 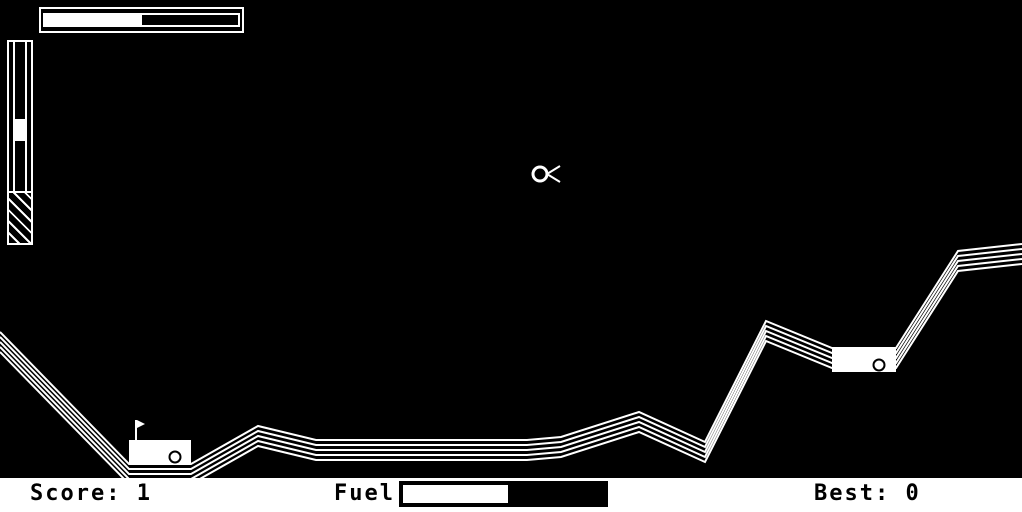 I want to click on target-pad, so click(x=864, y=360).